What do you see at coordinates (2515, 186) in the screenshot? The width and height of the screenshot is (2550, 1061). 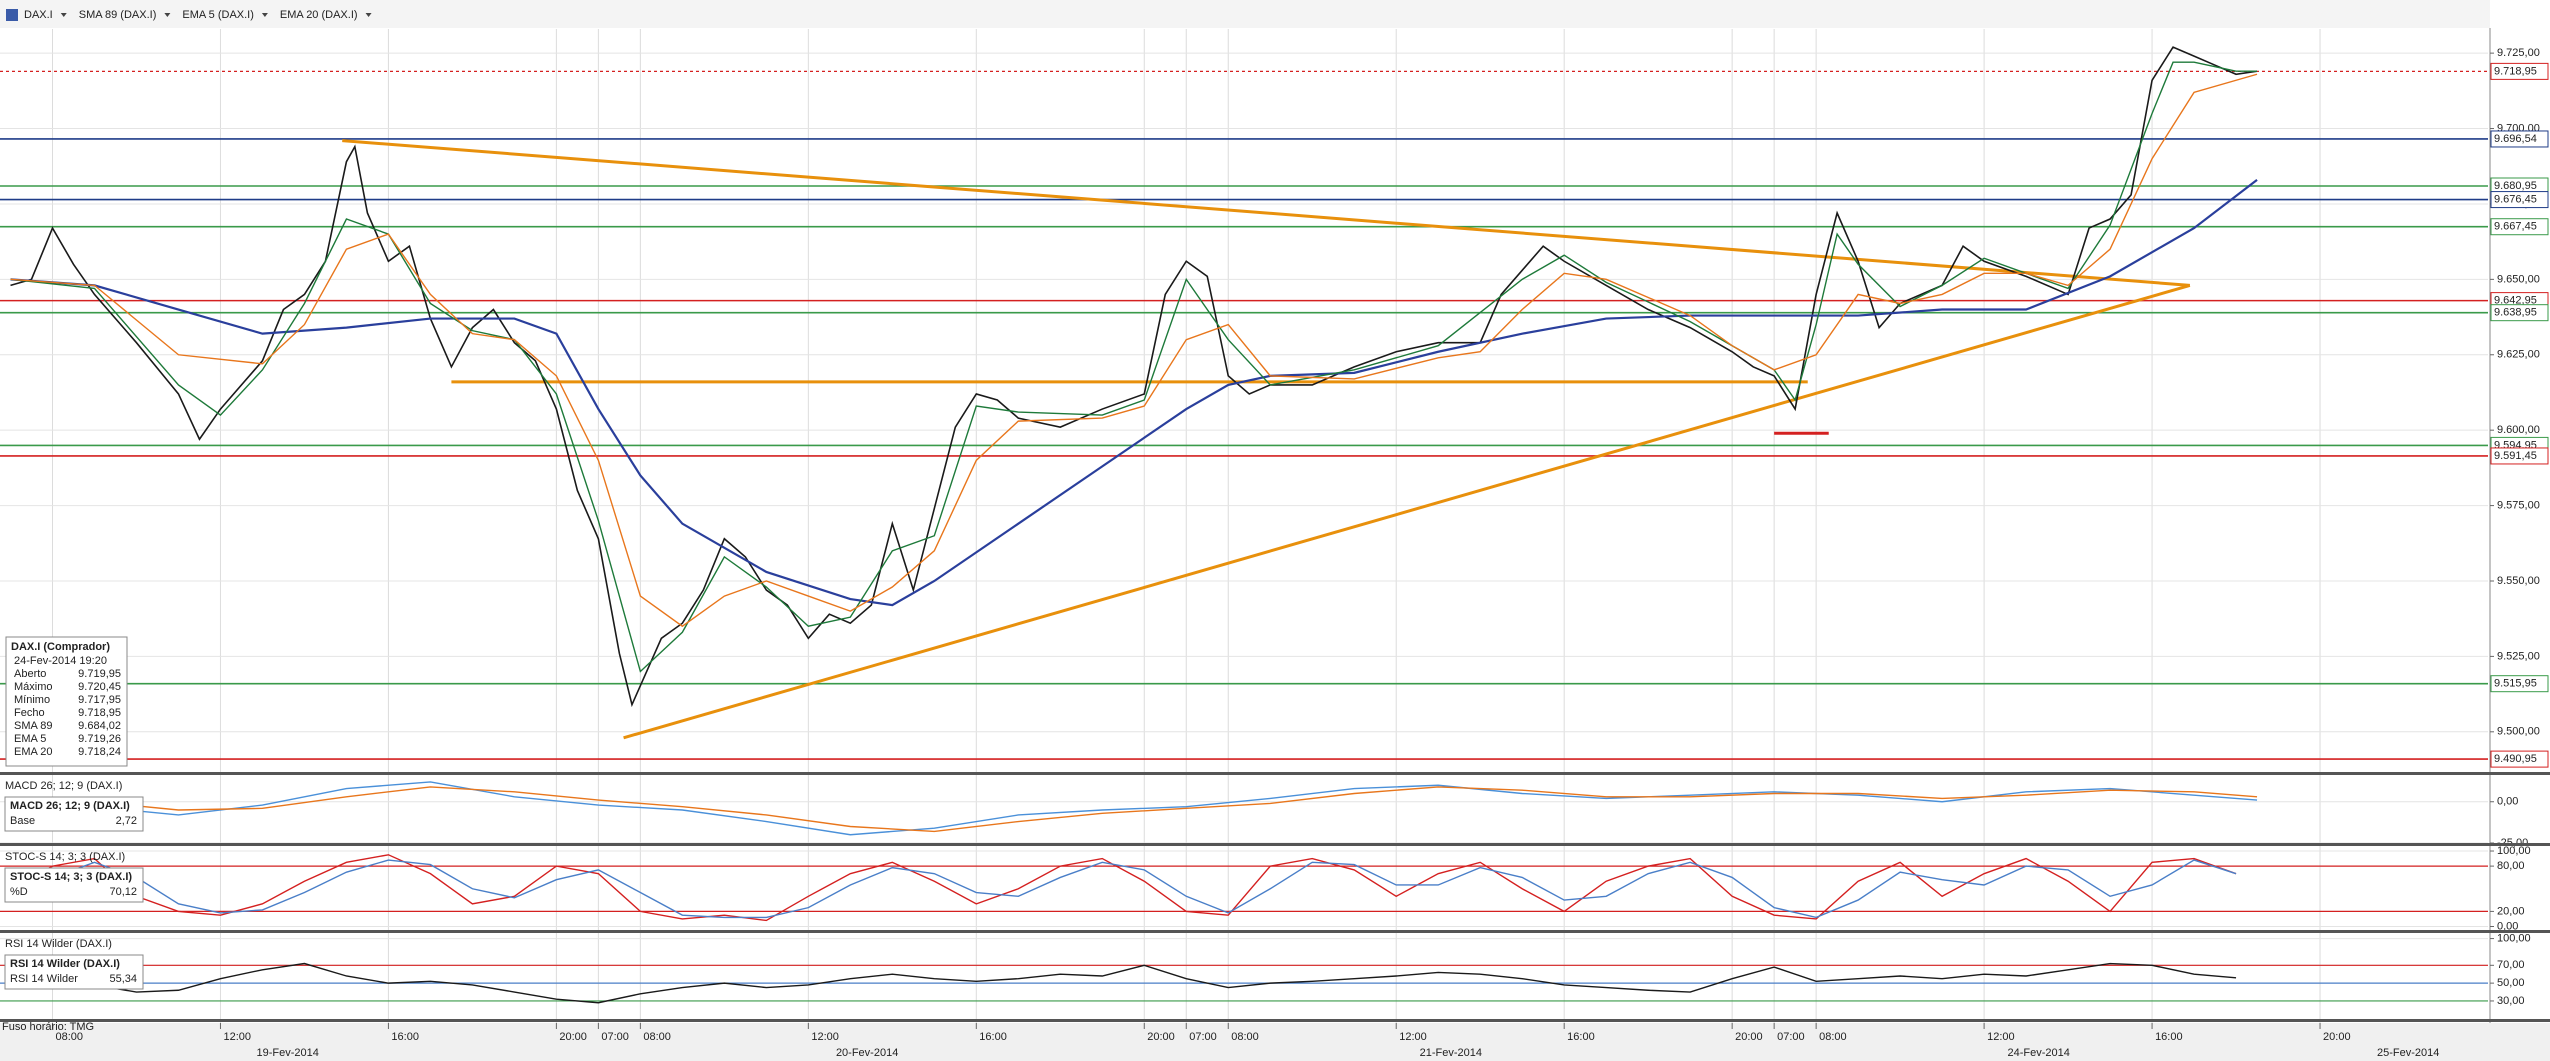 I see `level-label: 9.680,95` at bounding box center [2515, 186].